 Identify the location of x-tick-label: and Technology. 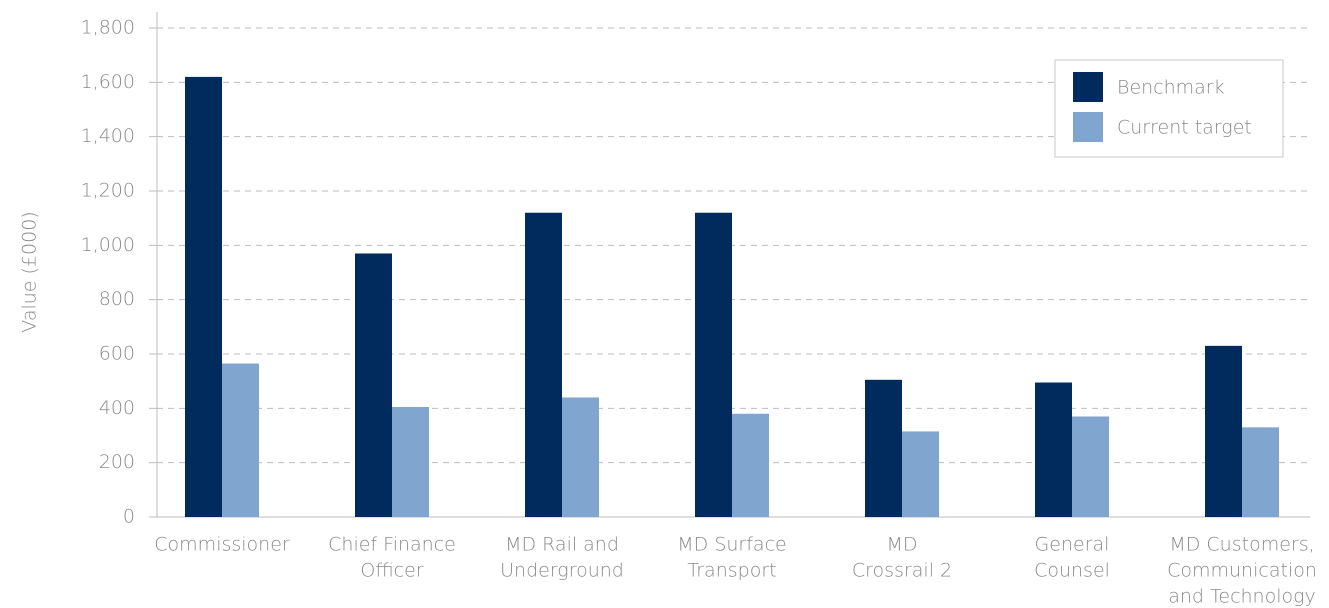
(1242, 597).